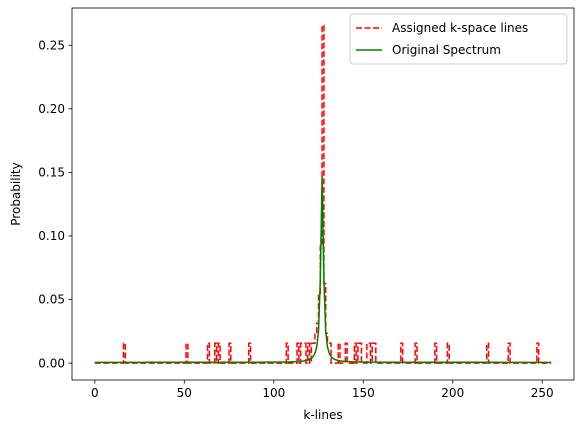 The width and height of the screenshot is (576, 432). Describe the element at coordinates (16, 193) in the screenshot. I see `y-axis-label: Probability` at that location.